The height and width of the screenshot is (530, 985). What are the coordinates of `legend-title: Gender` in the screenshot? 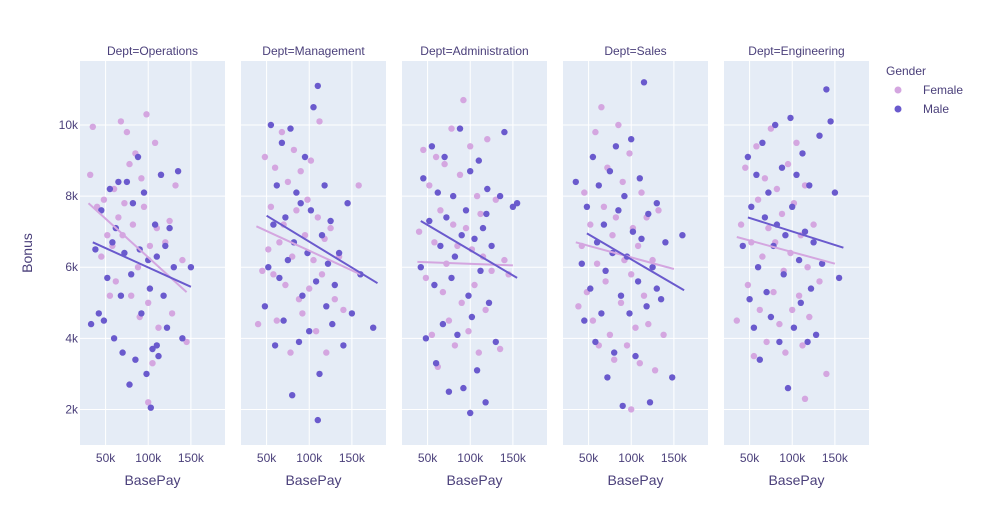 It's located at (906, 71).